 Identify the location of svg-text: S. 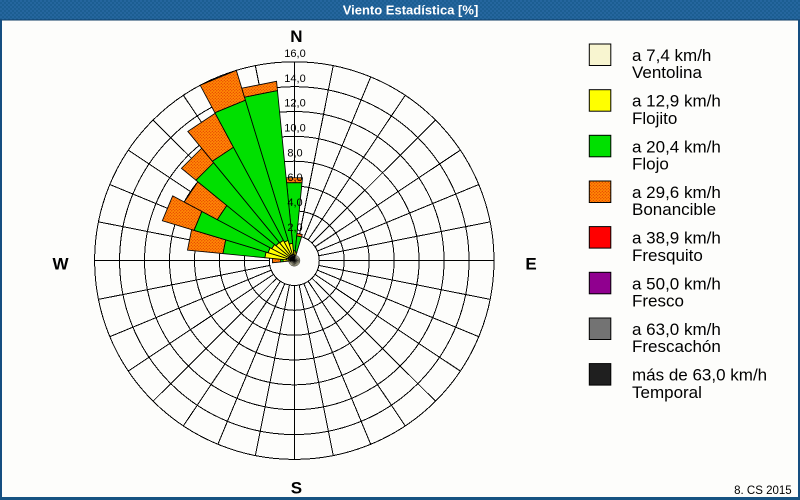
(296, 487).